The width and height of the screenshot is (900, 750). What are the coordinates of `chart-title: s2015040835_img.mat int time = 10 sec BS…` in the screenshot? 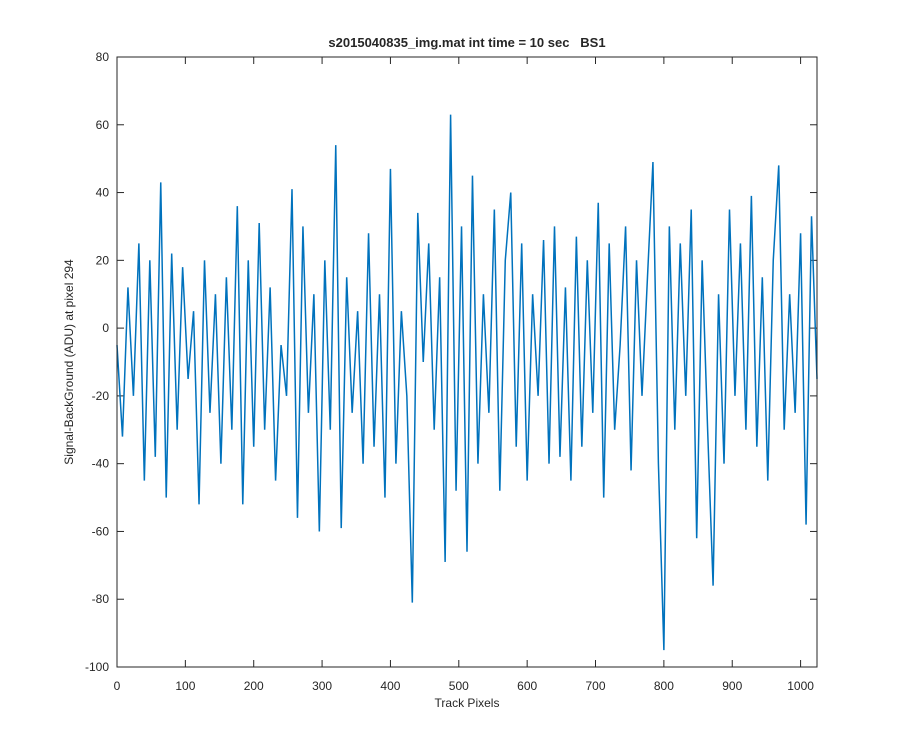 It's located at (466, 42).